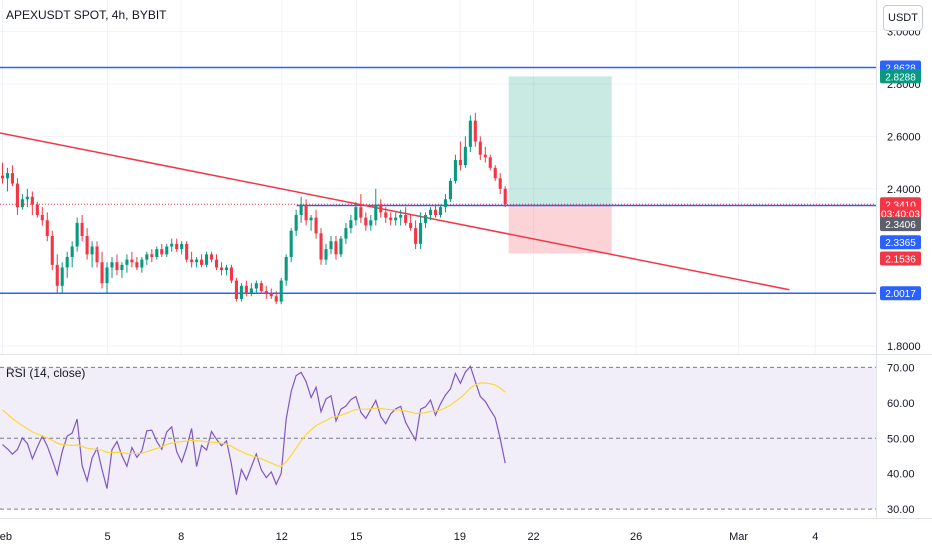 The image size is (932, 550). I want to click on price-label-text: 03:40:03, so click(900, 214).